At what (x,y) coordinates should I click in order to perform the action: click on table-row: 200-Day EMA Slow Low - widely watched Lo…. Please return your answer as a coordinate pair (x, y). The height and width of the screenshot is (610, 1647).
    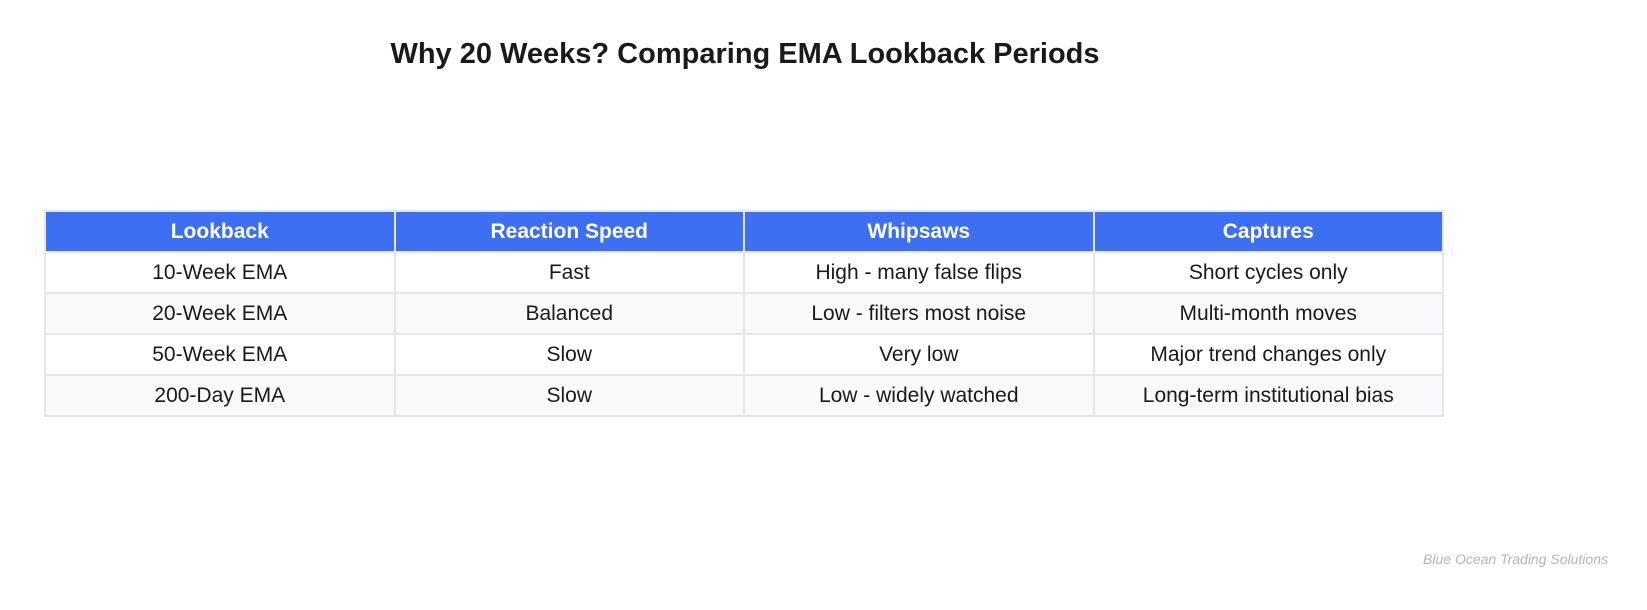
    Looking at the image, I should click on (744, 395).